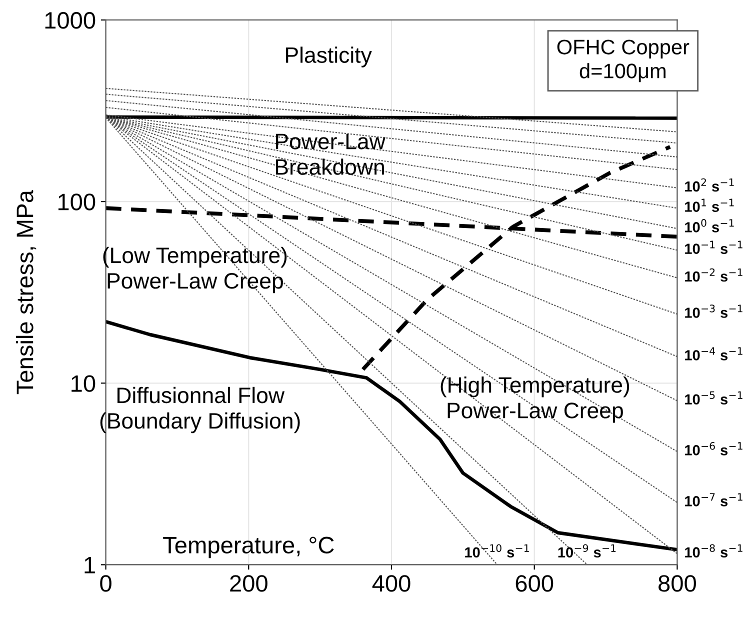 This screenshot has width=745, height=624. I want to click on x-tick-label: 0, so click(106, 583).